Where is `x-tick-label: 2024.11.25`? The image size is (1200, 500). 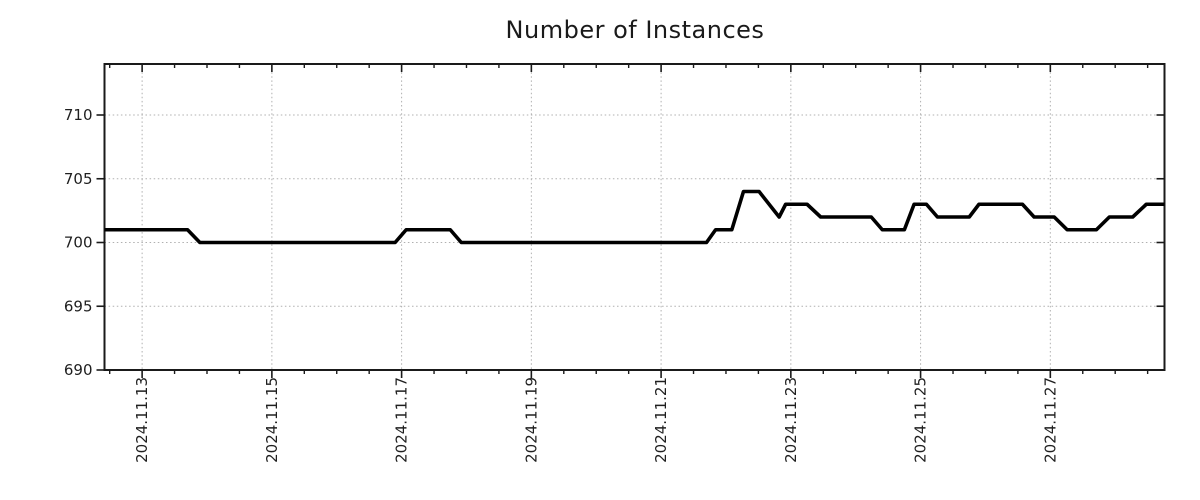
x-tick-label: 2024.11.25 is located at coordinates (921, 420).